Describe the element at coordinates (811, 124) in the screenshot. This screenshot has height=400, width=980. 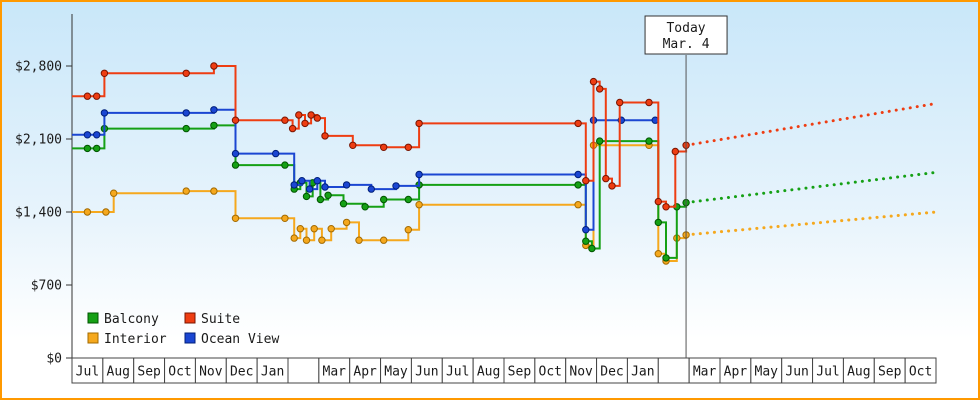
I see `forecast-line-suite` at that location.